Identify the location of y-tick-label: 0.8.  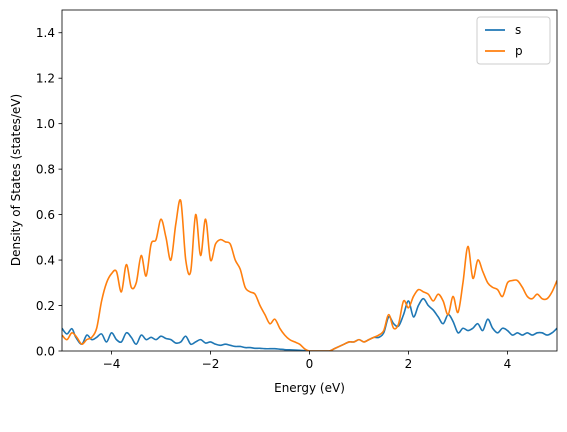
(45, 170).